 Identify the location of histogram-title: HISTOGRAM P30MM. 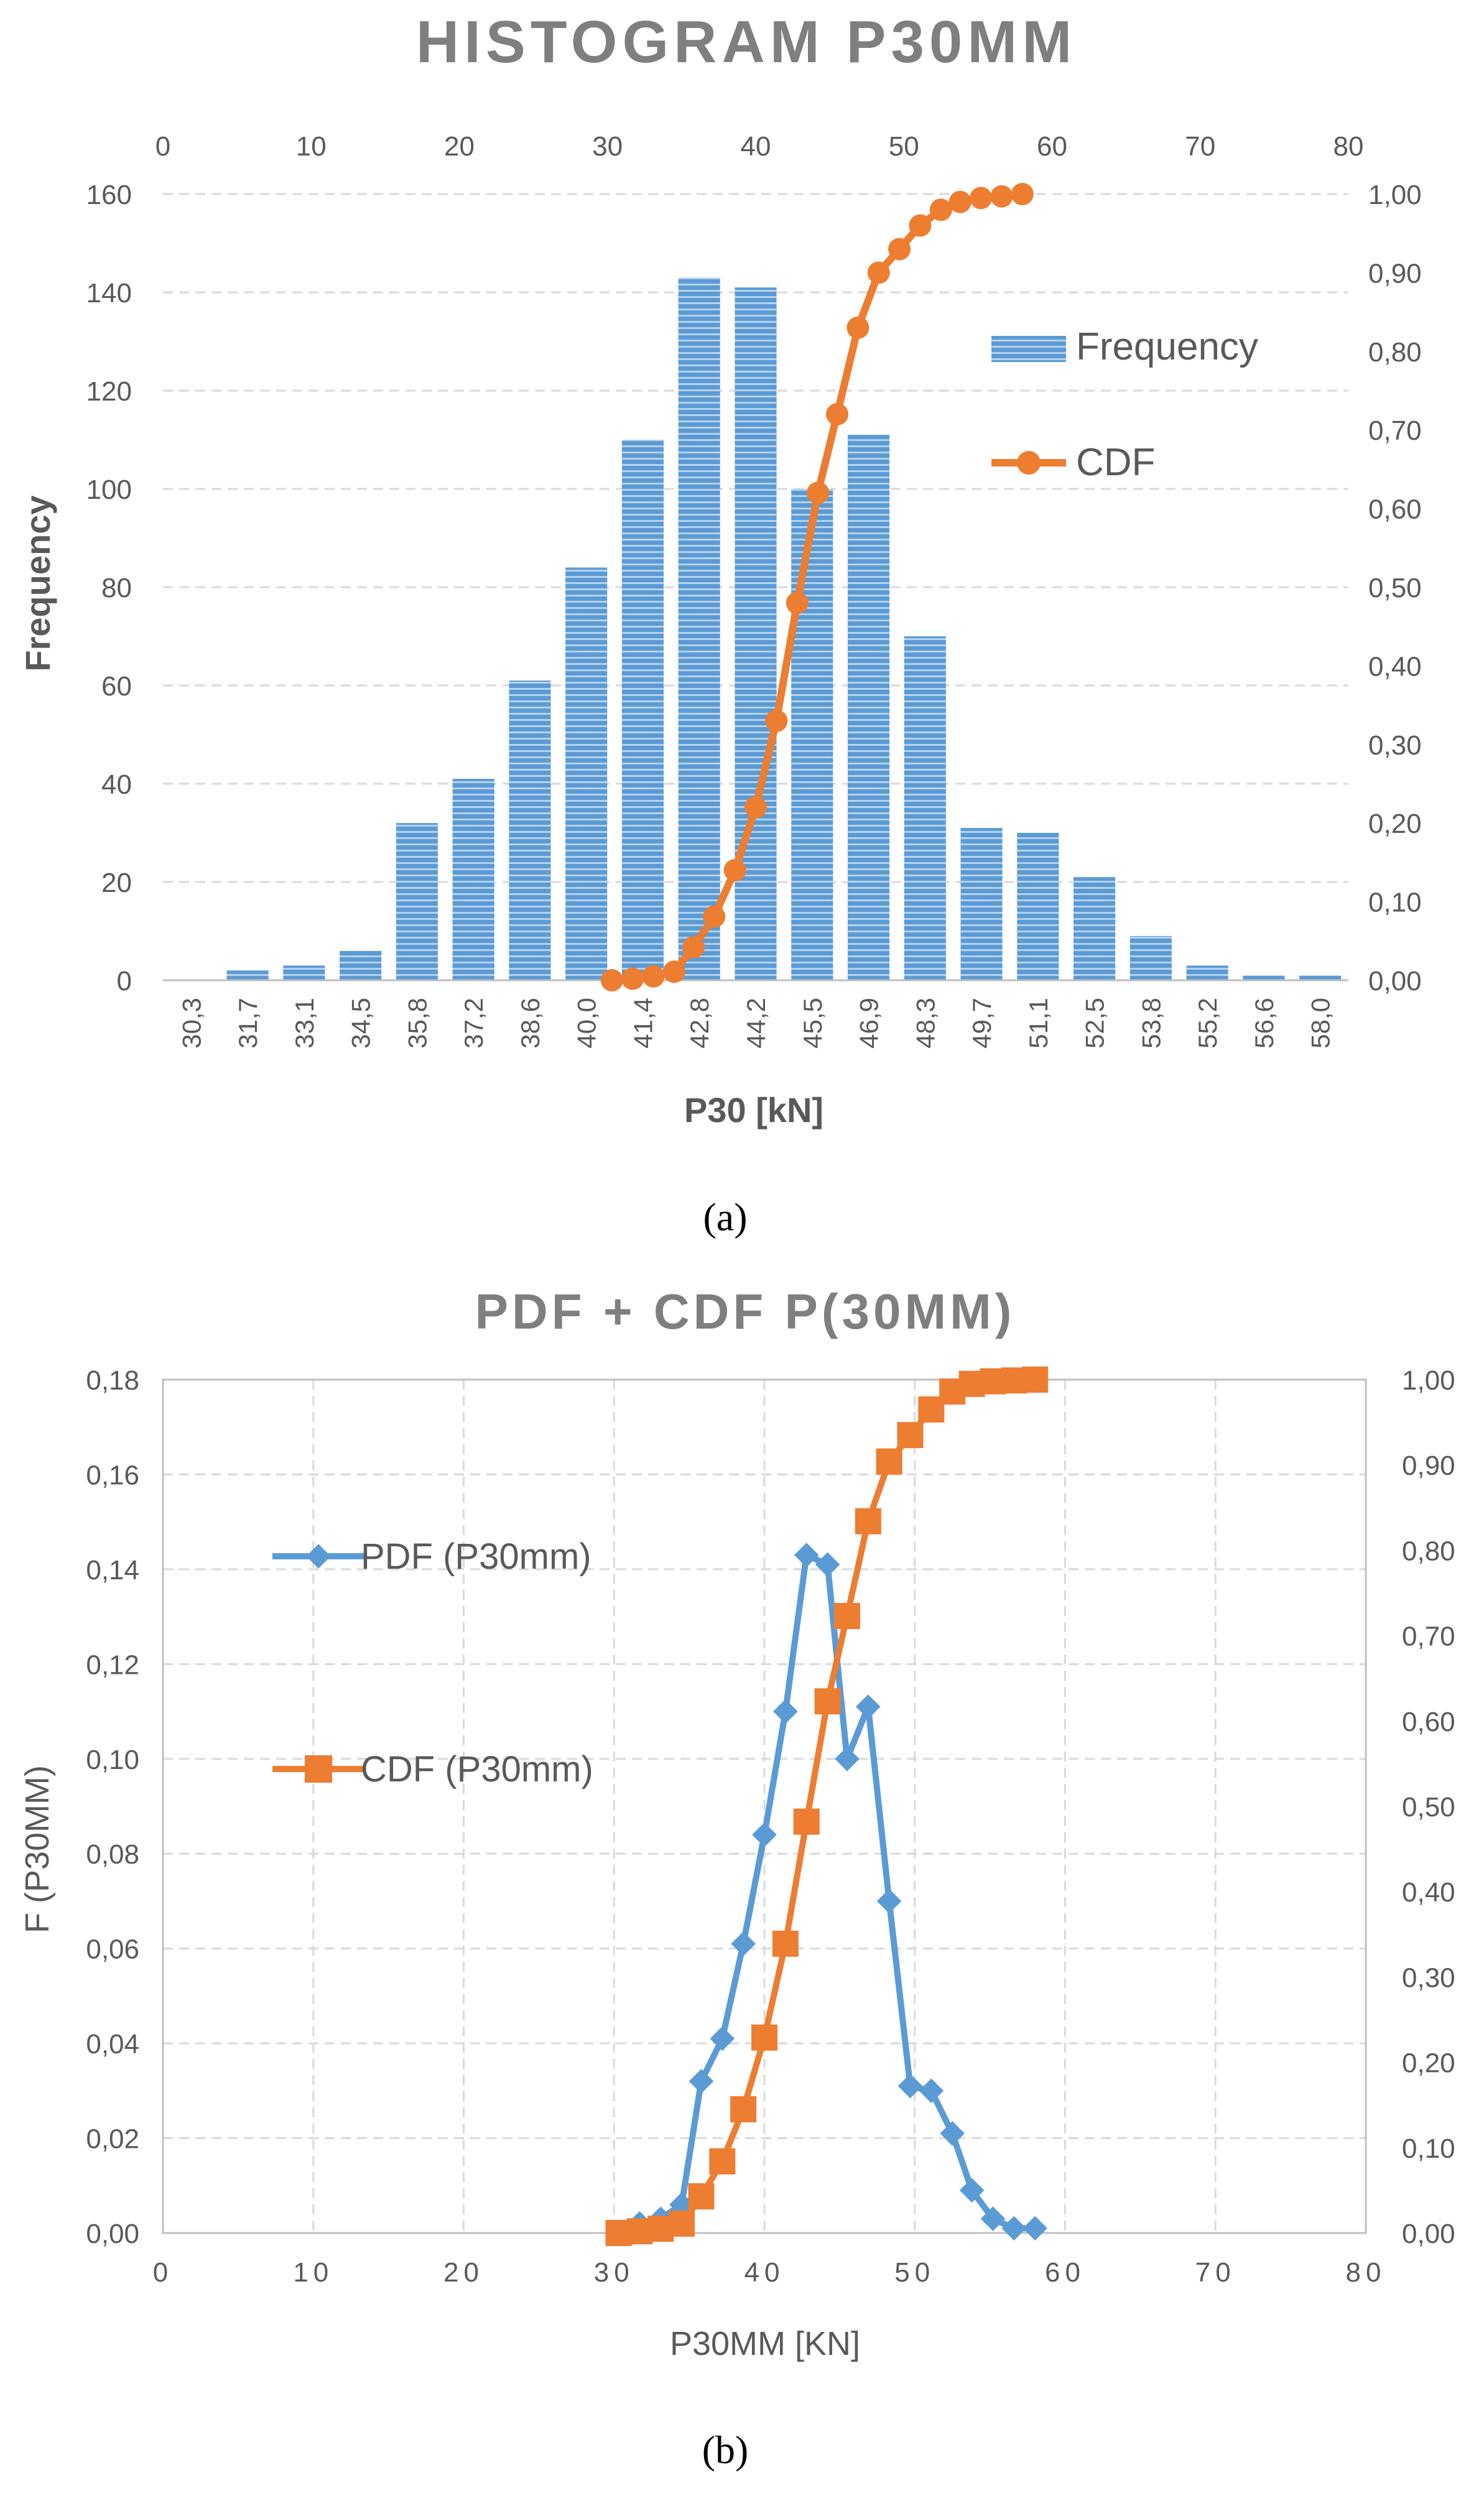
(746, 42).